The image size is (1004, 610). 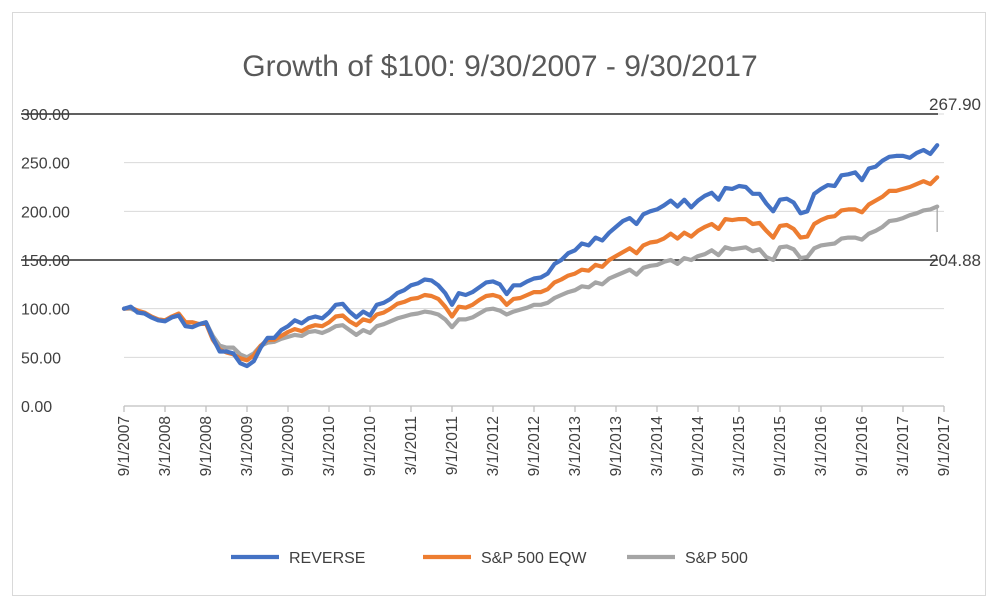 What do you see at coordinates (327, 558) in the screenshot?
I see `legend-label: REVERSE` at bounding box center [327, 558].